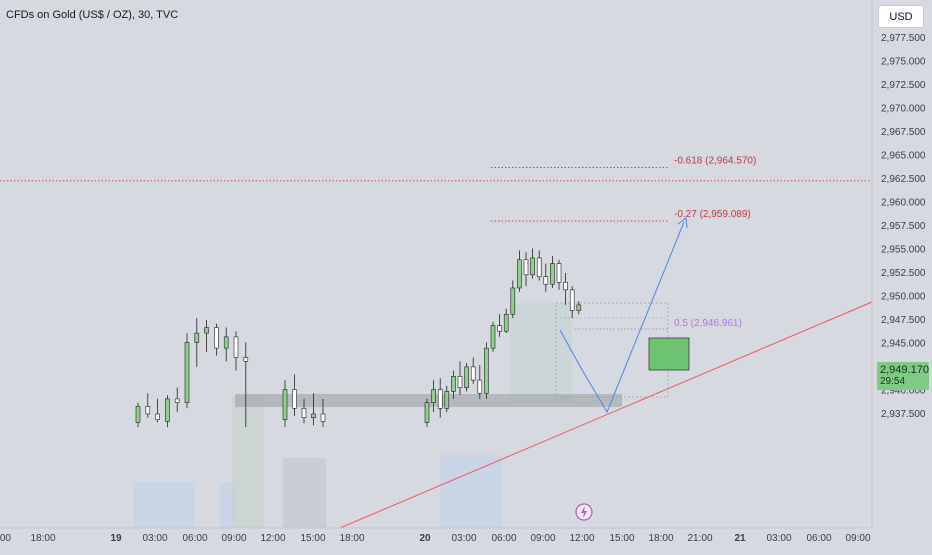 Image resolution: width=932 pixels, height=555 pixels. Describe the element at coordinates (903, 85) in the screenshot. I see `y-tick-label: 2,972.500` at that location.